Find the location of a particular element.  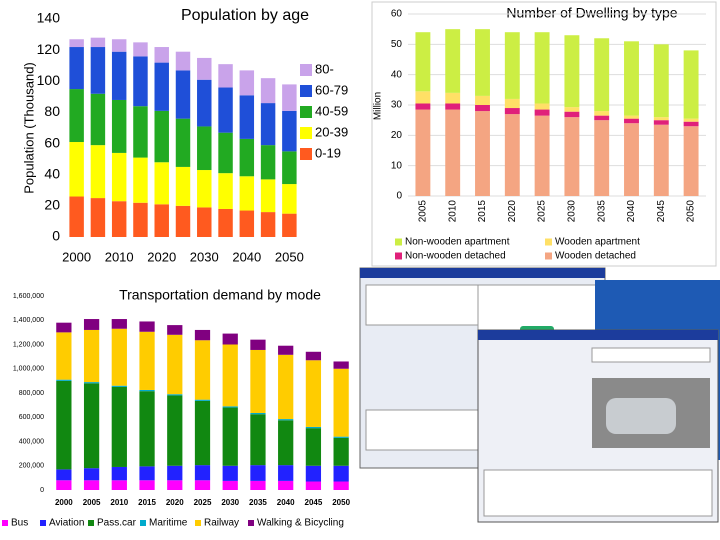

legend-label: Aviation is located at coordinates (66, 523).